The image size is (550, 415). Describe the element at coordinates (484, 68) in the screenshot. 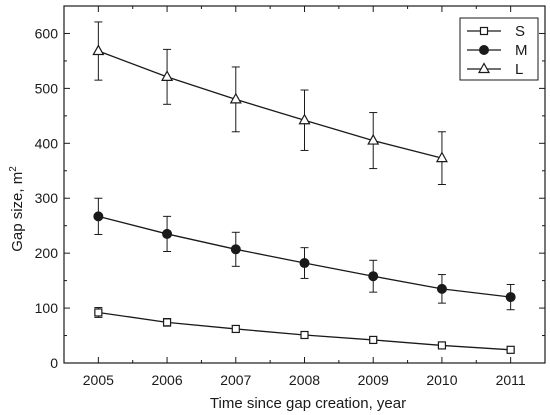

I see `legend-marker-L` at that location.